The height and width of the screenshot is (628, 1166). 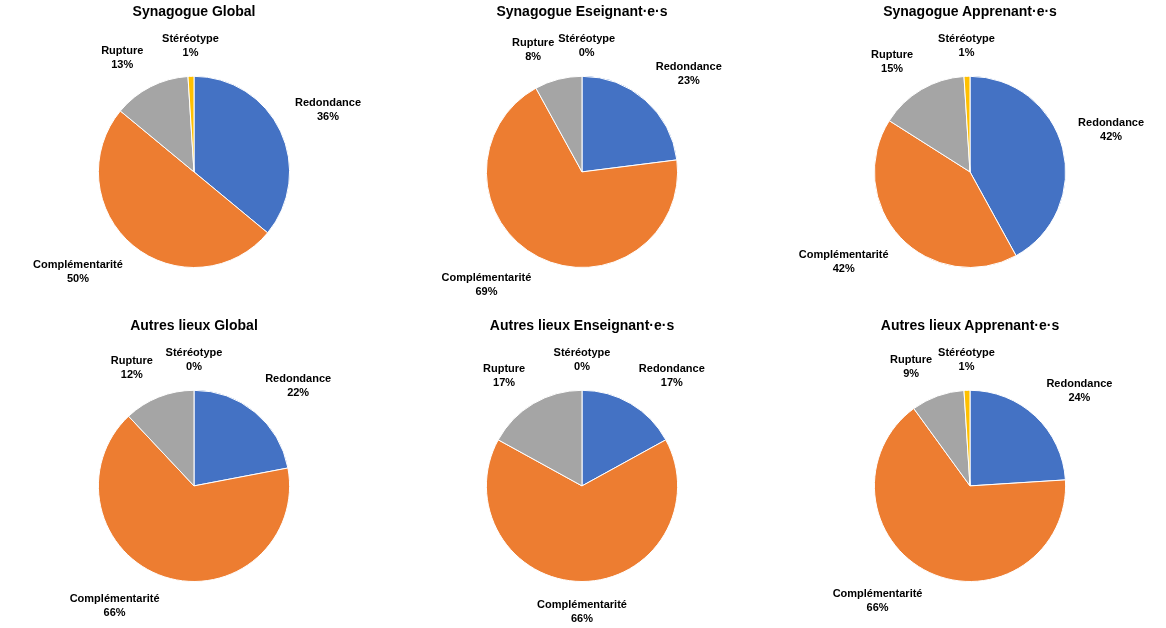 I want to click on chart-title: Autres lieux Global, so click(x=194, y=325).